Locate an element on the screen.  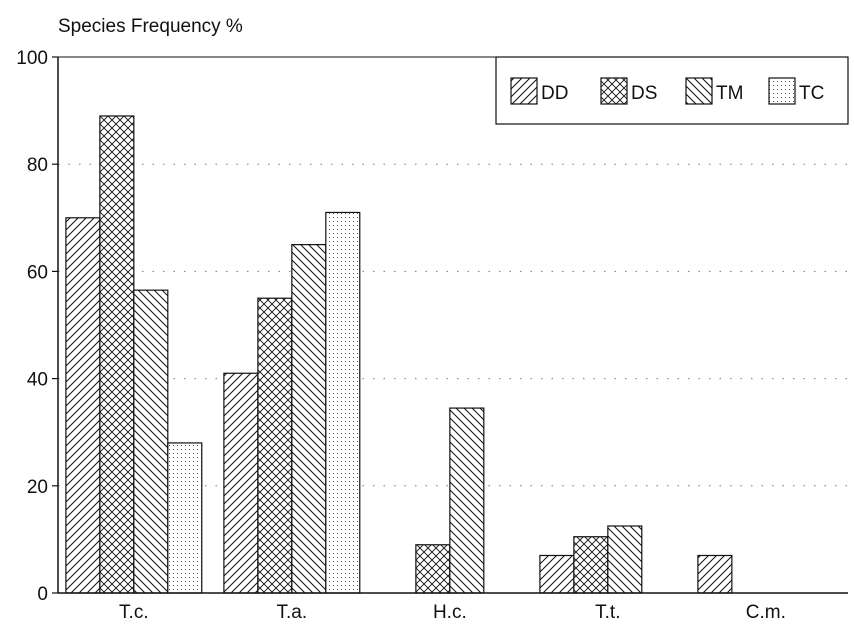
x-tick-label: H.c. is located at coordinates (450, 612).